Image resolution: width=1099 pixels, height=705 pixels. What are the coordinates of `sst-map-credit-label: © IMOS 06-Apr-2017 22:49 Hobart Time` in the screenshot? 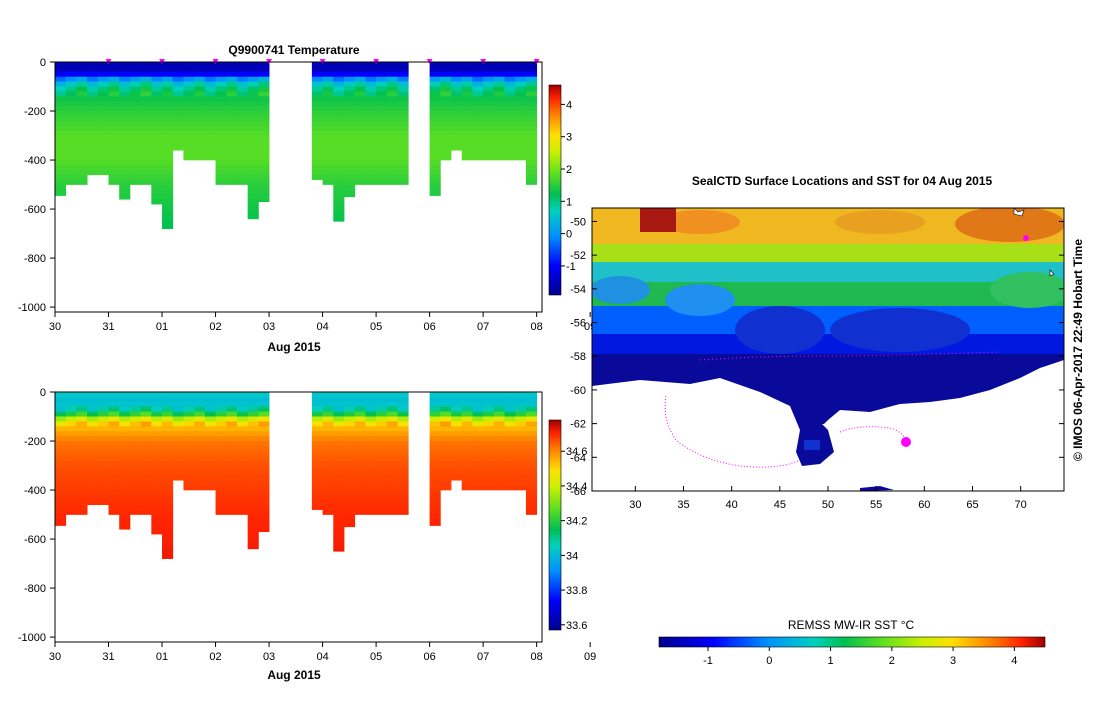 It's located at (1078, 350).